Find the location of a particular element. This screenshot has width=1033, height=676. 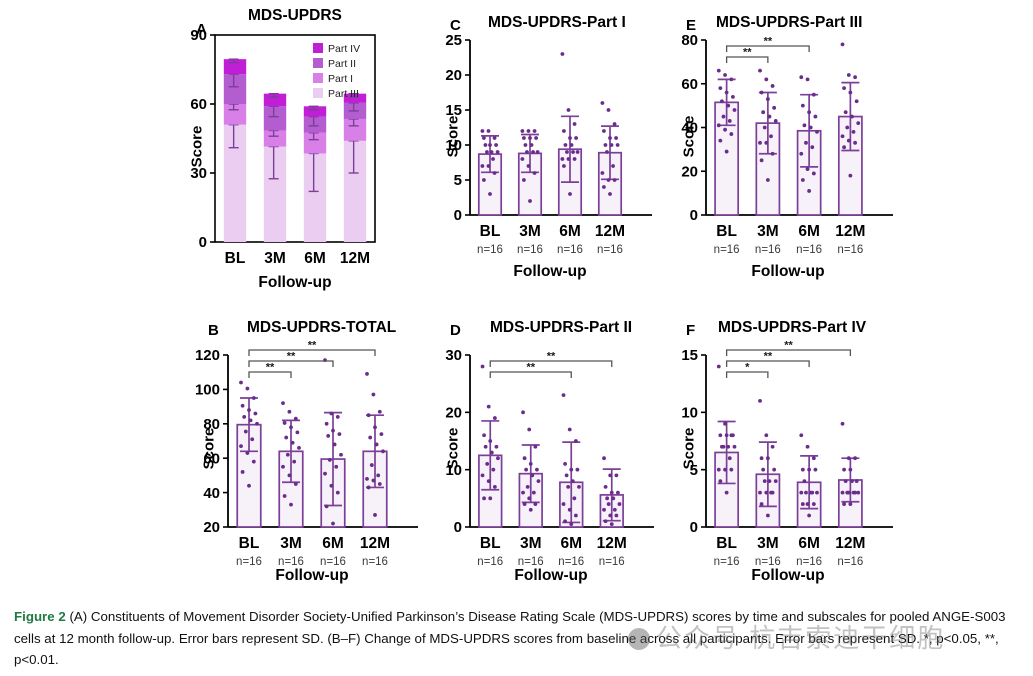

panel-b-category-label: 6M is located at coordinates (333, 543).